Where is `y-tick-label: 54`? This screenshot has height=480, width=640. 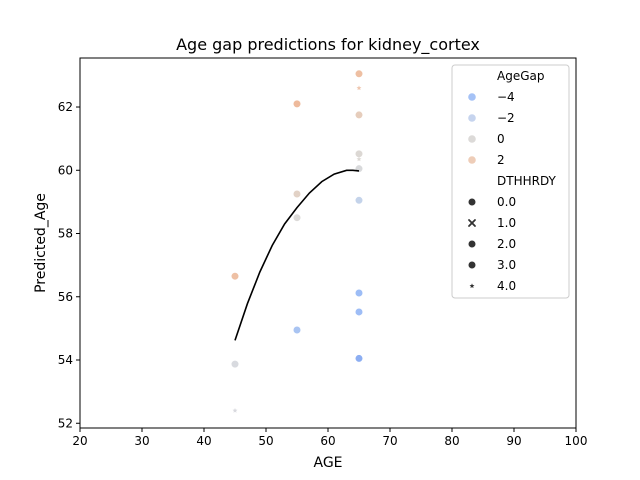
y-tick-label: 54 is located at coordinates (65, 360).